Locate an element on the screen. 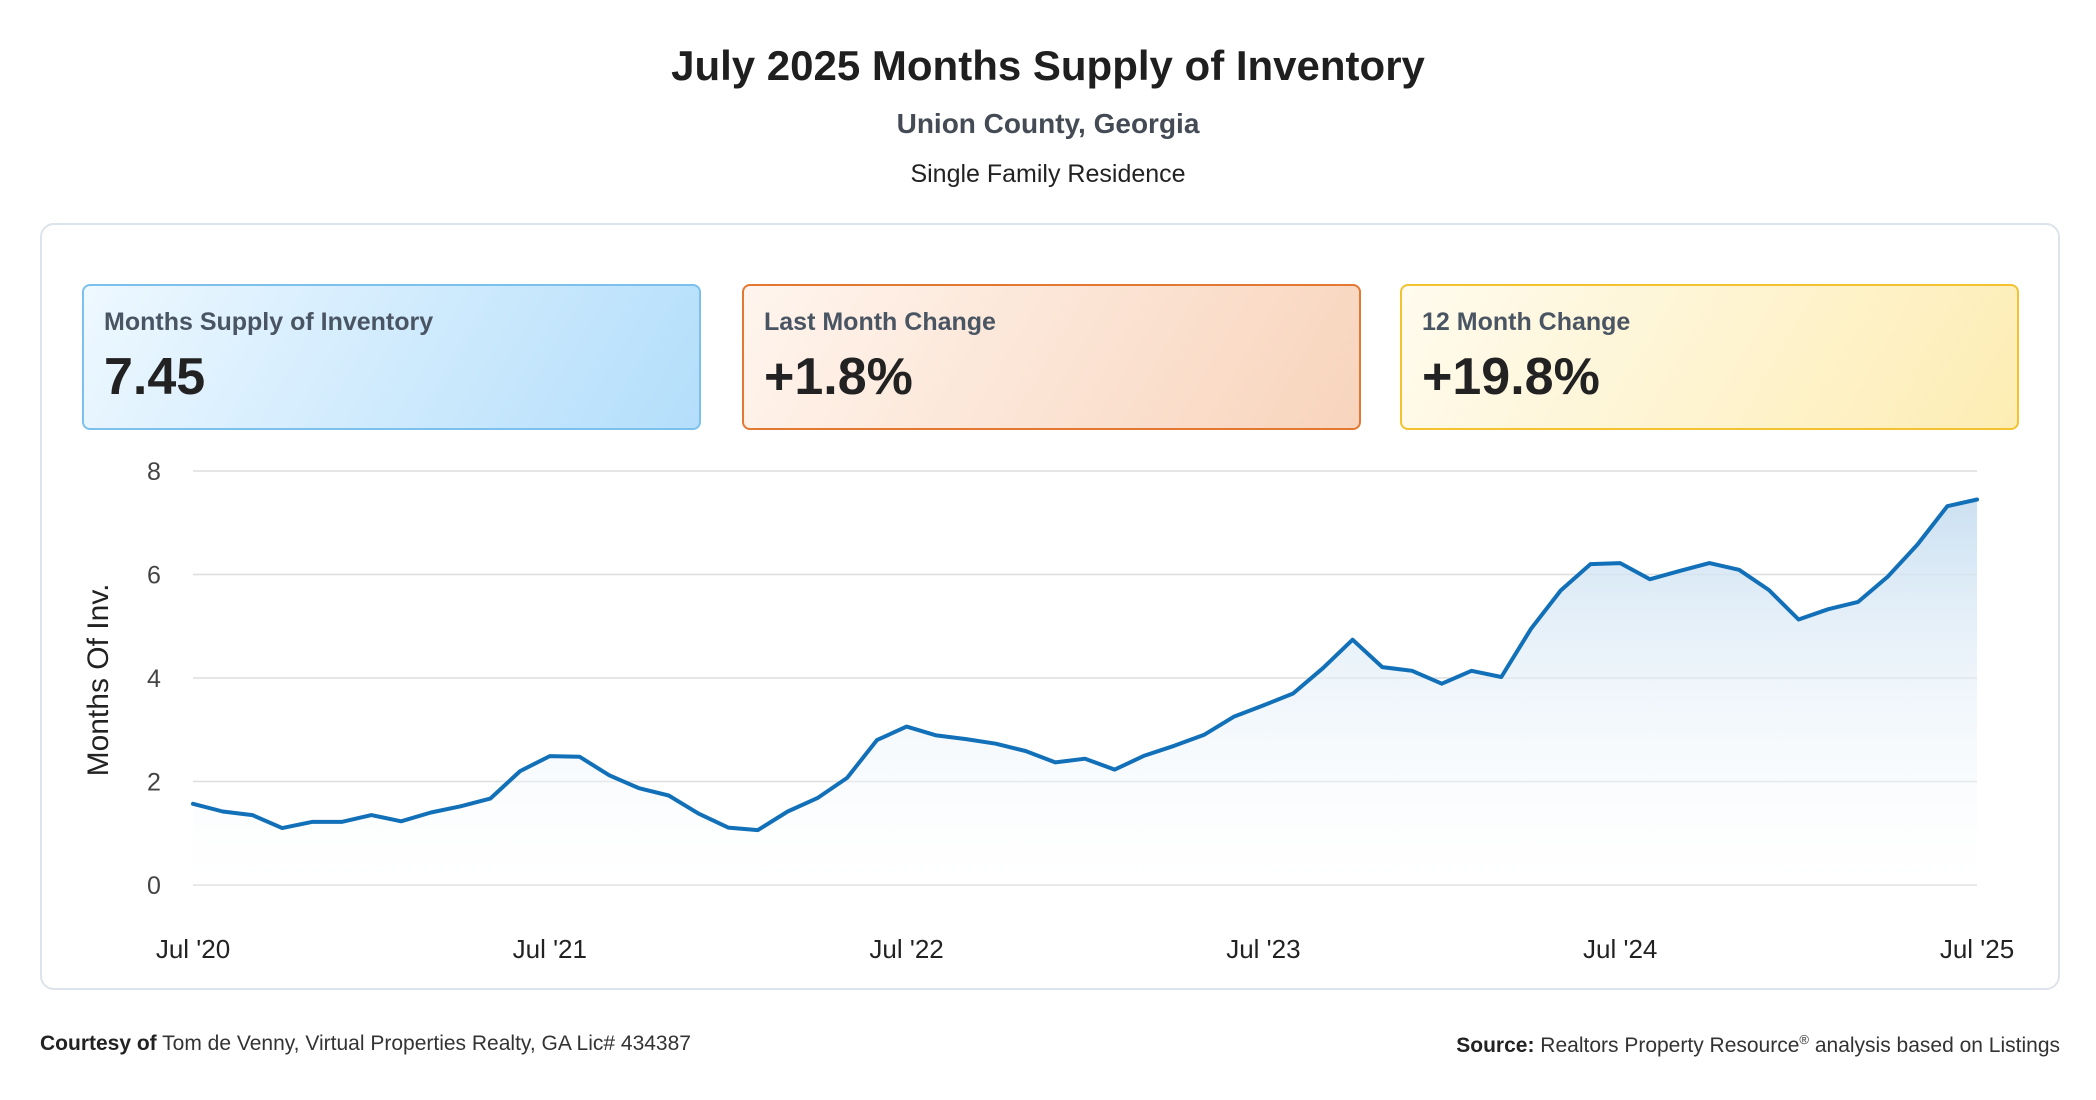 The height and width of the screenshot is (1100, 2096). x-tick-label: Jul '21 is located at coordinates (550, 949).